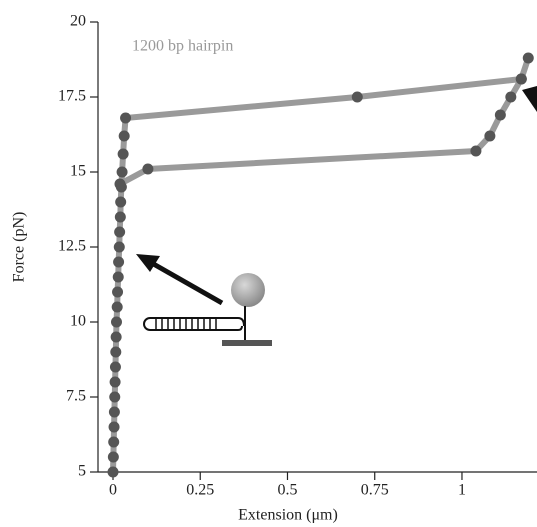 Image resolution: width=537 pixels, height=527 pixels. Describe the element at coordinates (287, 490) in the screenshot. I see `x-tick-label: 0.5` at that location.